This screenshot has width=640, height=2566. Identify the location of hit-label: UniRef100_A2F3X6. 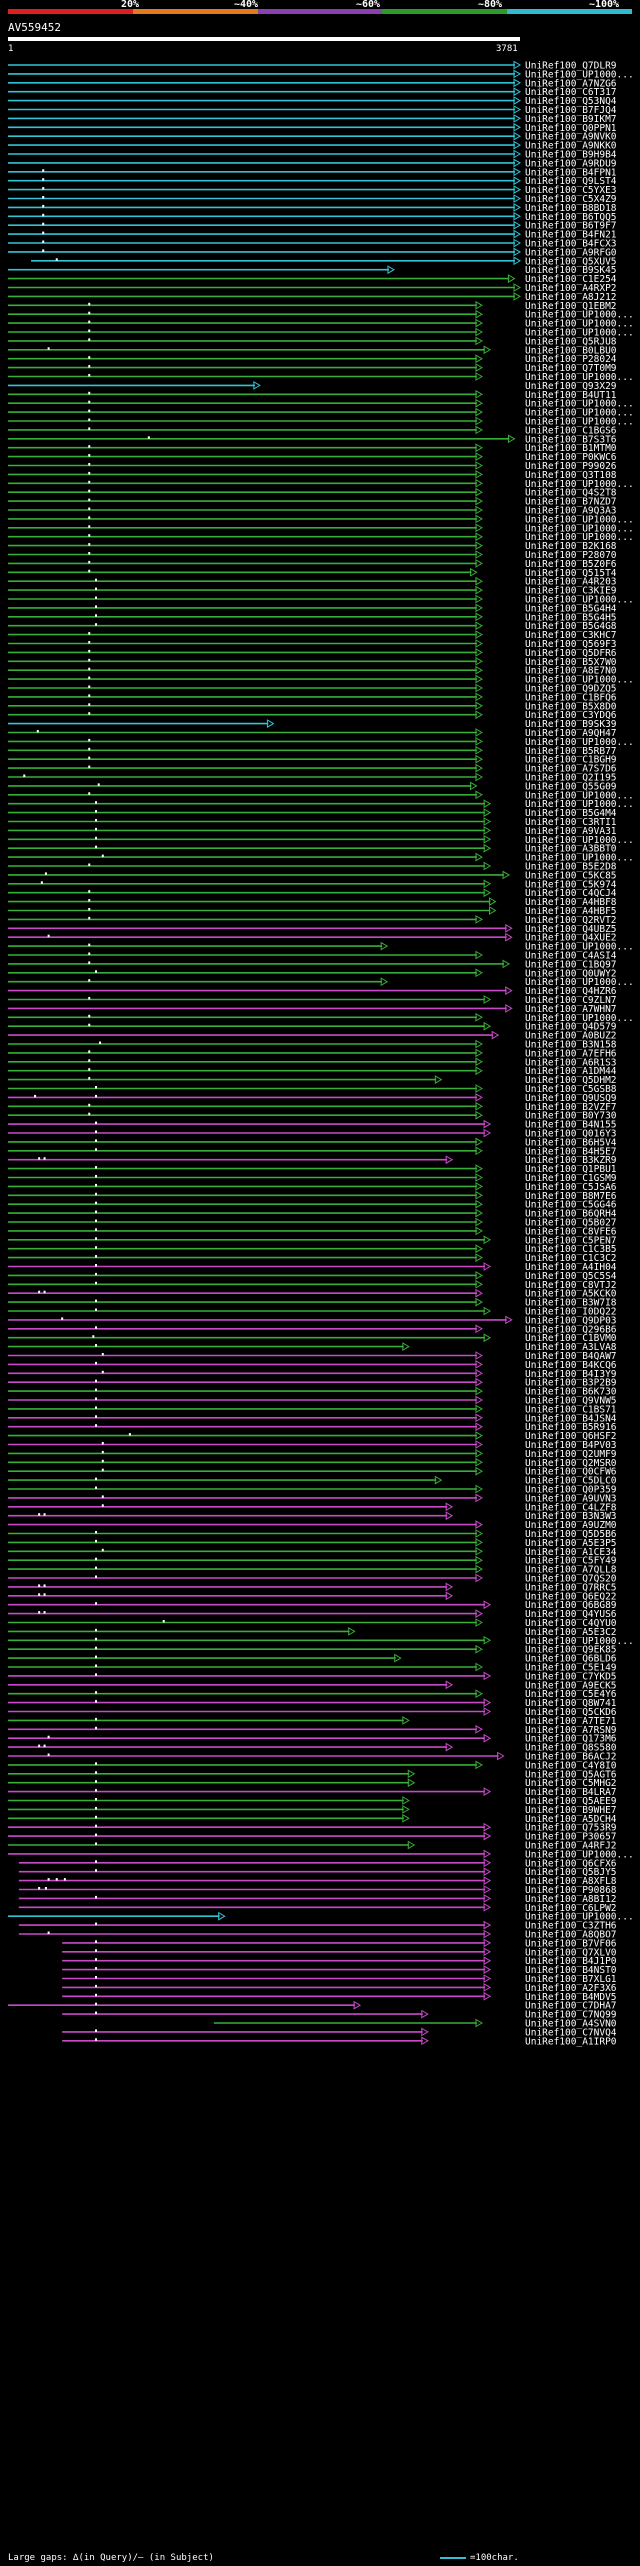
(571, 1988).